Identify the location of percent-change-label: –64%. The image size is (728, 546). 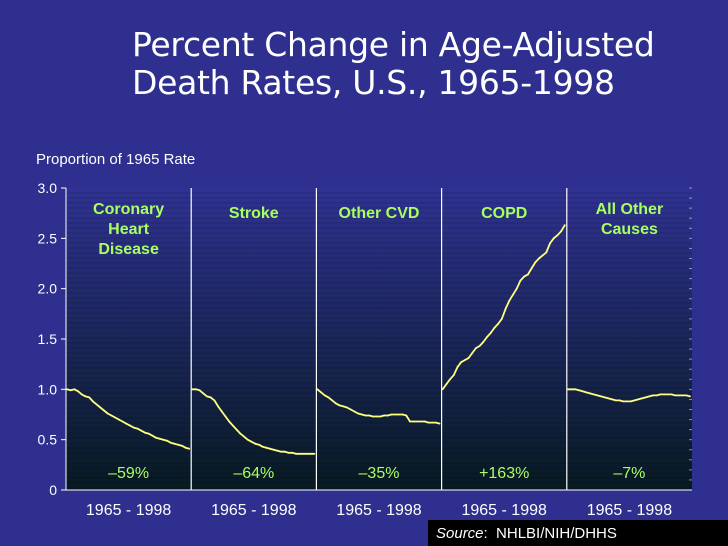
(253, 473).